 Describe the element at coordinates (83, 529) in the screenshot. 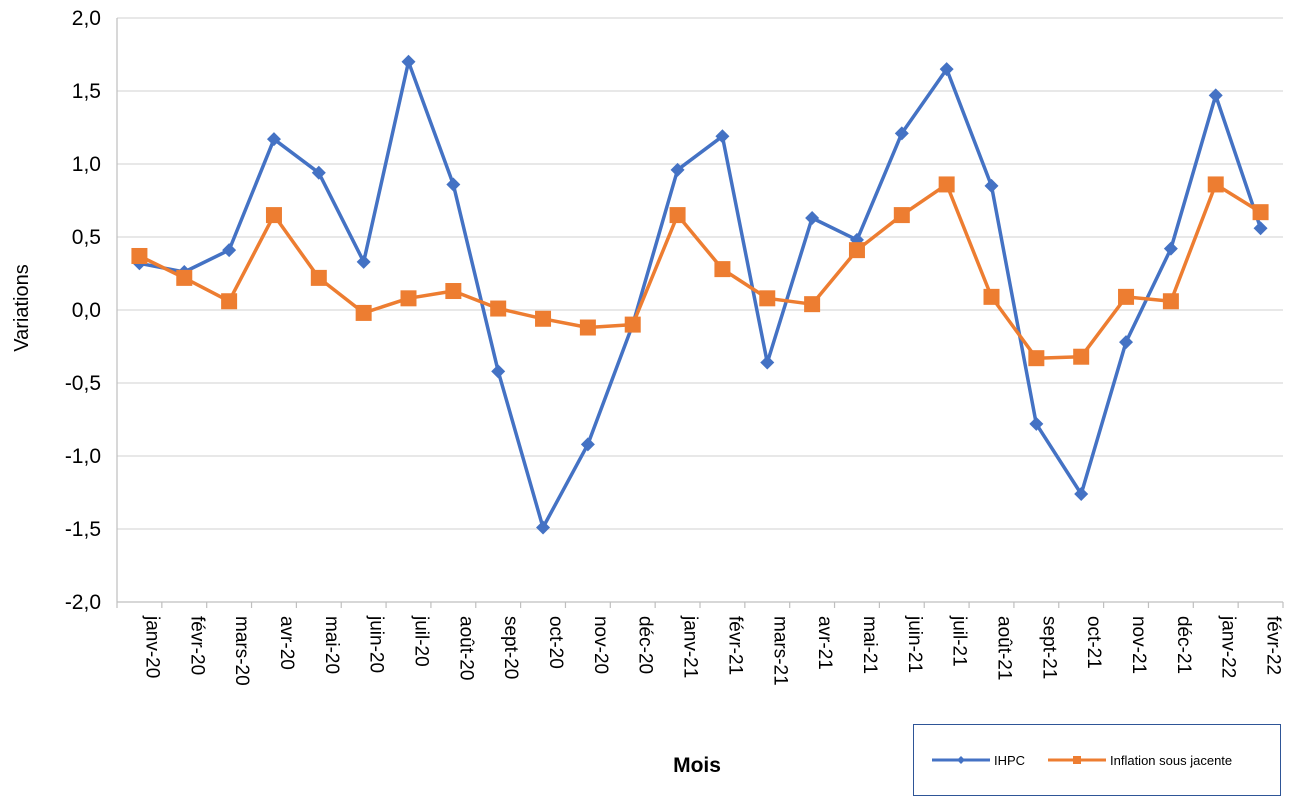

I see `y-tick-label: -1,5` at that location.